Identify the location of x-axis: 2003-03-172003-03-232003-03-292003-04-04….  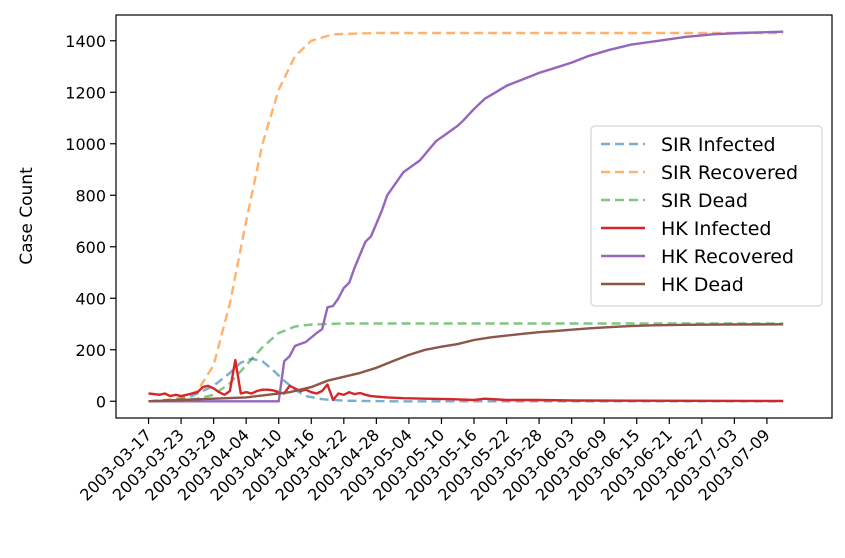
(425, 461).